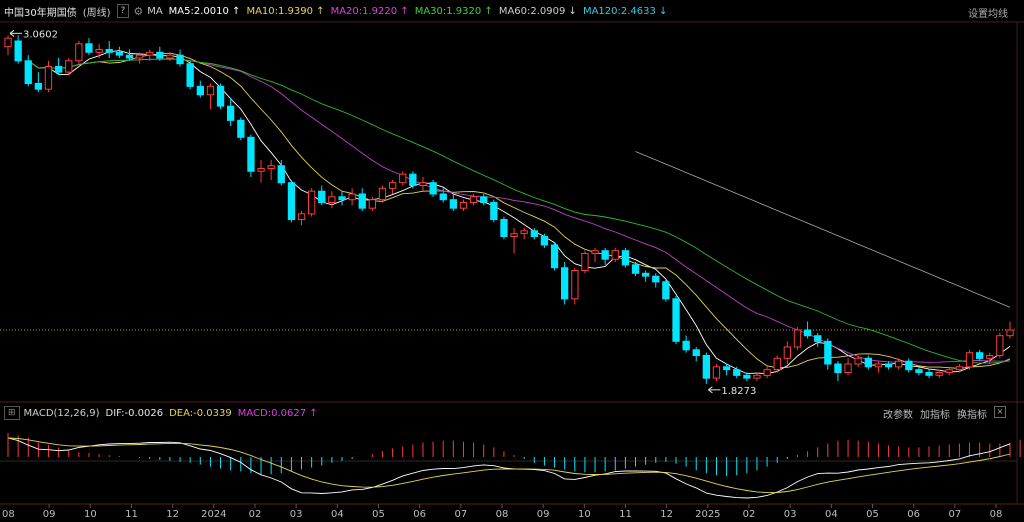 Image resolution: width=1024 pixels, height=522 pixels. What do you see at coordinates (123, 11) in the screenshot?
I see `help-button: ?` at bounding box center [123, 11].